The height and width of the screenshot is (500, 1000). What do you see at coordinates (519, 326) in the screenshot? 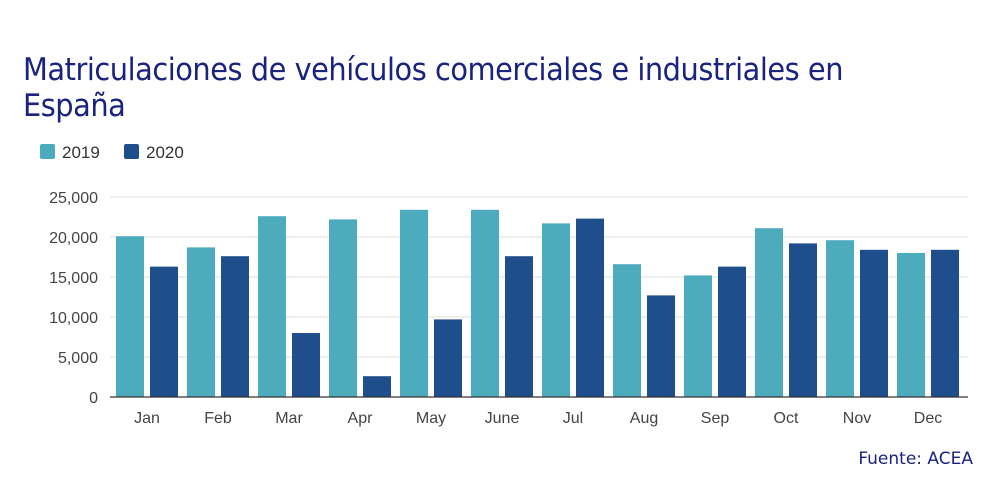
I see `bar-2020-June` at bounding box center [519, 326].